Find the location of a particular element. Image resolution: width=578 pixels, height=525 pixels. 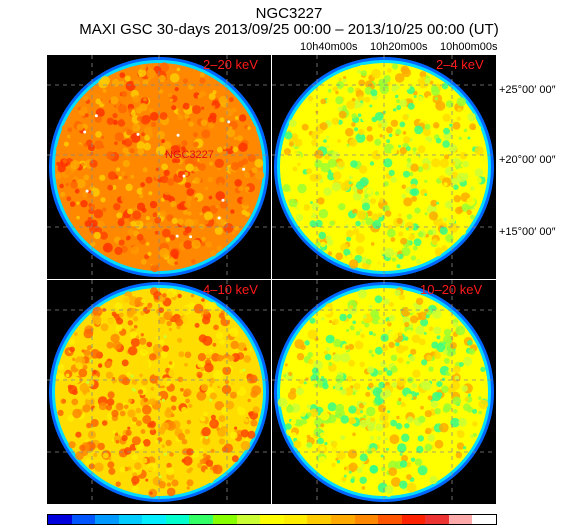

ra-axis-labels: 10h40m00s 10h20m00s 10h00m00s is located at coordinates (400, 48).